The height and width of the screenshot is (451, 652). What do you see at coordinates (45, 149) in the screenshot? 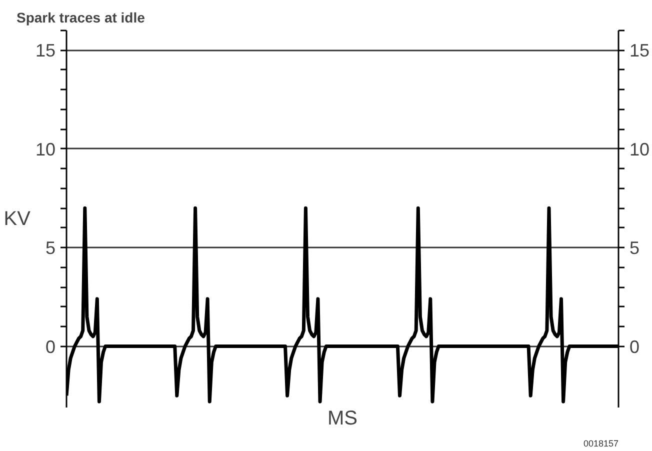
I see `y-tick-label: 10` at bounding box center [45, 149].